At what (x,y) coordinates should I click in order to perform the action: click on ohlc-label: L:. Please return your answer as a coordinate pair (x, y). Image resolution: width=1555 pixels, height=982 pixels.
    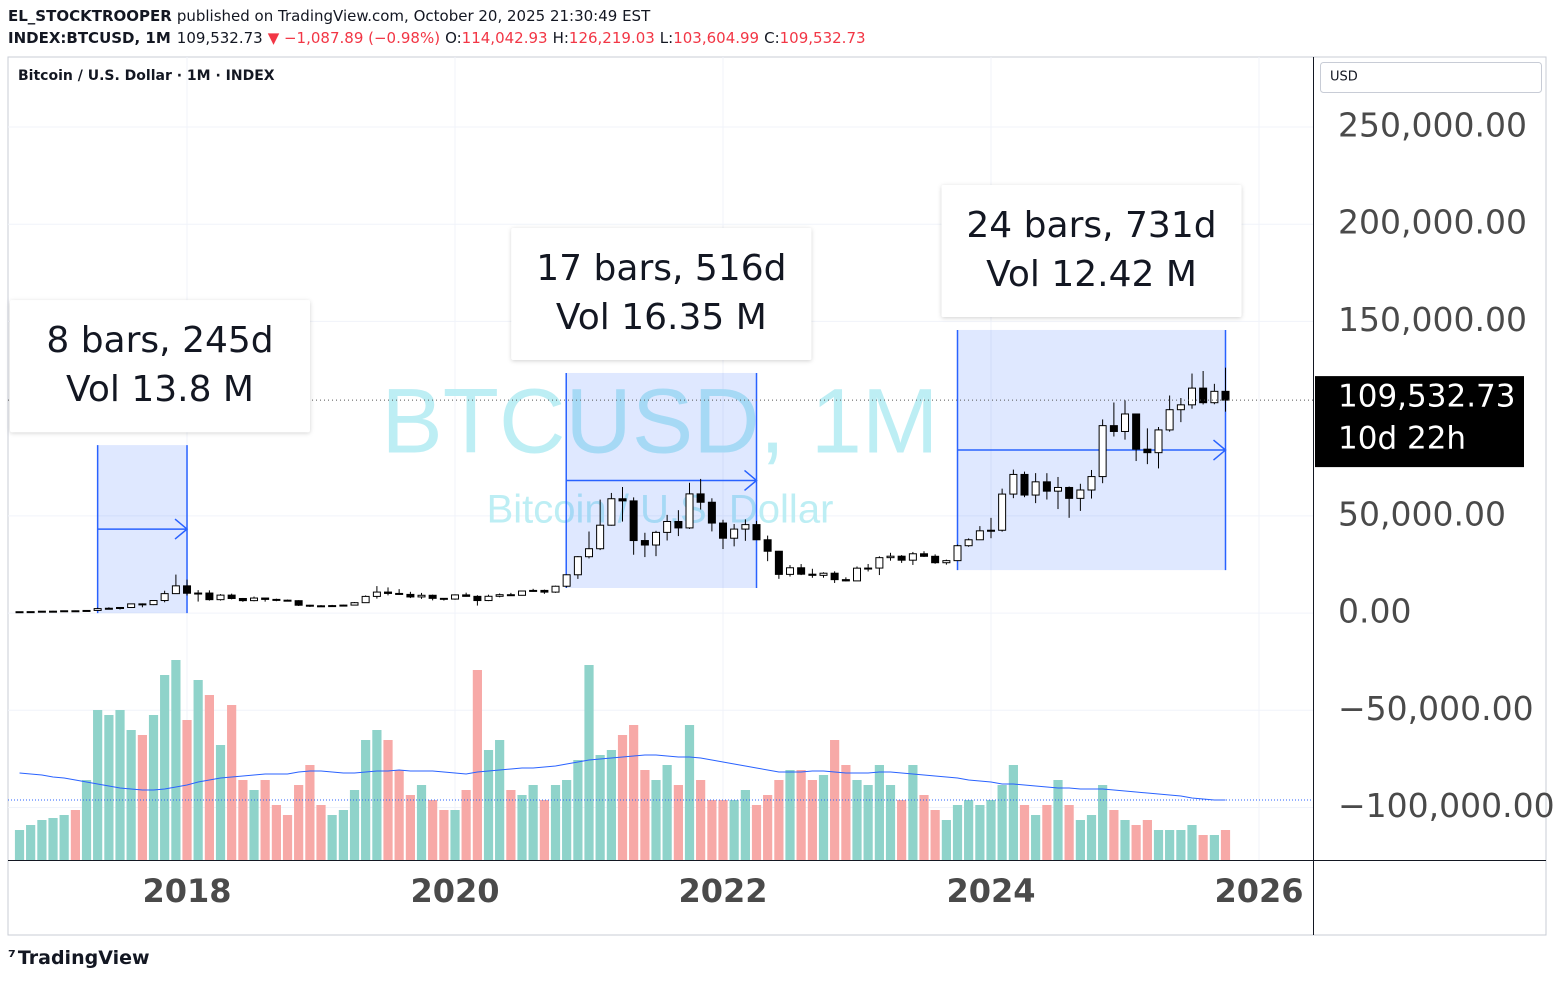
    Looking at the image, I should click on (666, 38).